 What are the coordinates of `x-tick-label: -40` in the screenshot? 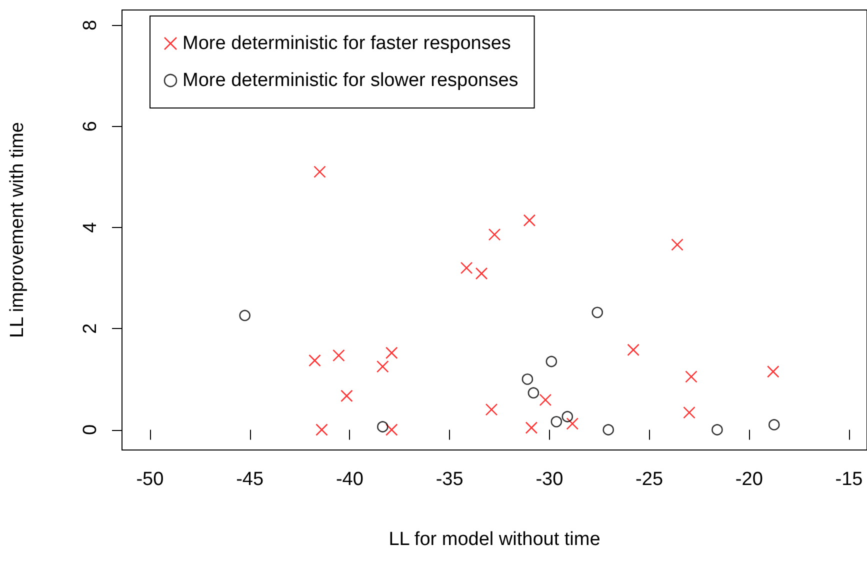 It's located at (350, 479).